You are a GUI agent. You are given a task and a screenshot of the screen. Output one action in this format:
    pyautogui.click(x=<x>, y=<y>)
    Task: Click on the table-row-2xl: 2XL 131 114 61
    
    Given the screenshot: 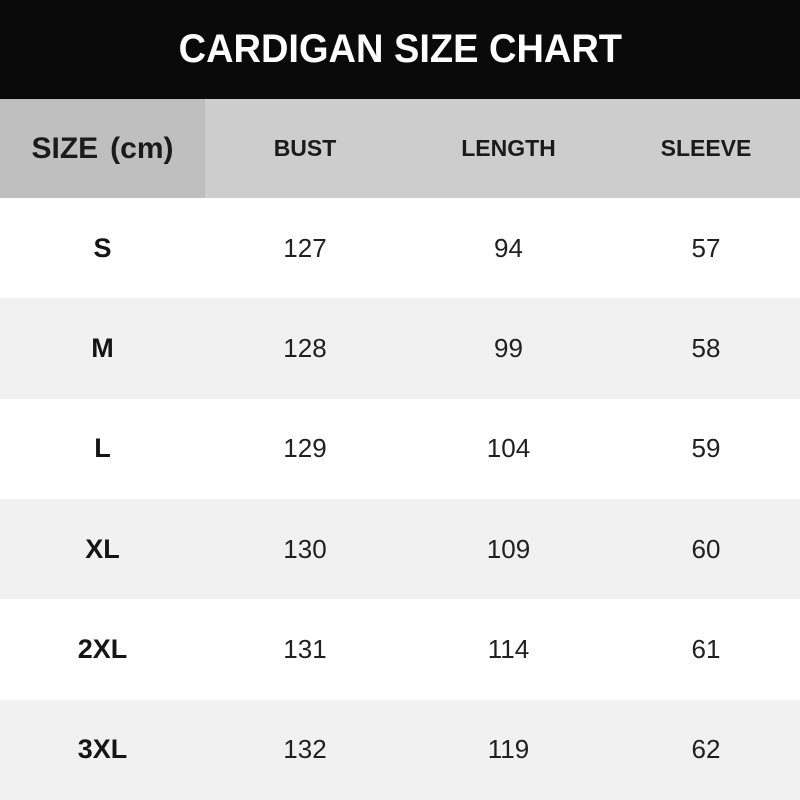 What is the action you would take?
    pyautogui.click(x=400, y=649)
    